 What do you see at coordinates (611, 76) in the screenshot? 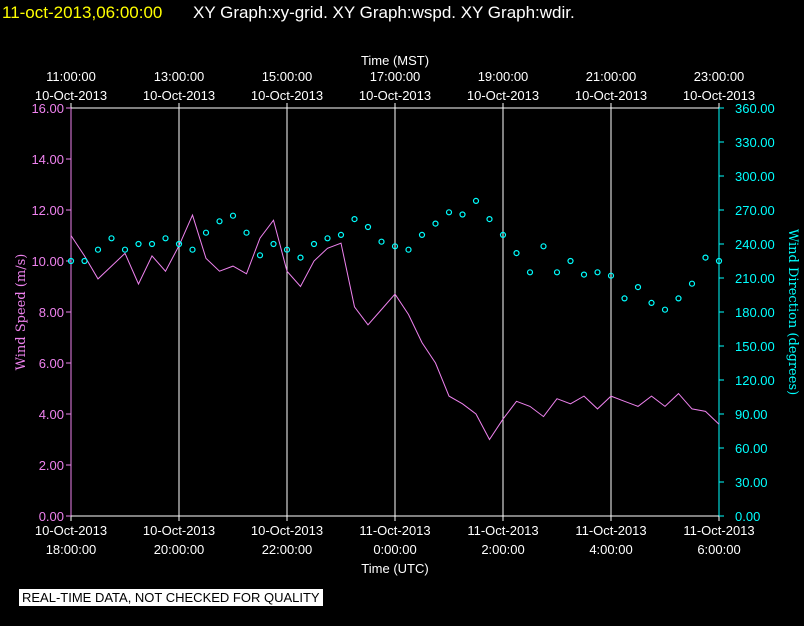
I see `top-tick-time: 21:00:00` at bounding box center [611, 76].